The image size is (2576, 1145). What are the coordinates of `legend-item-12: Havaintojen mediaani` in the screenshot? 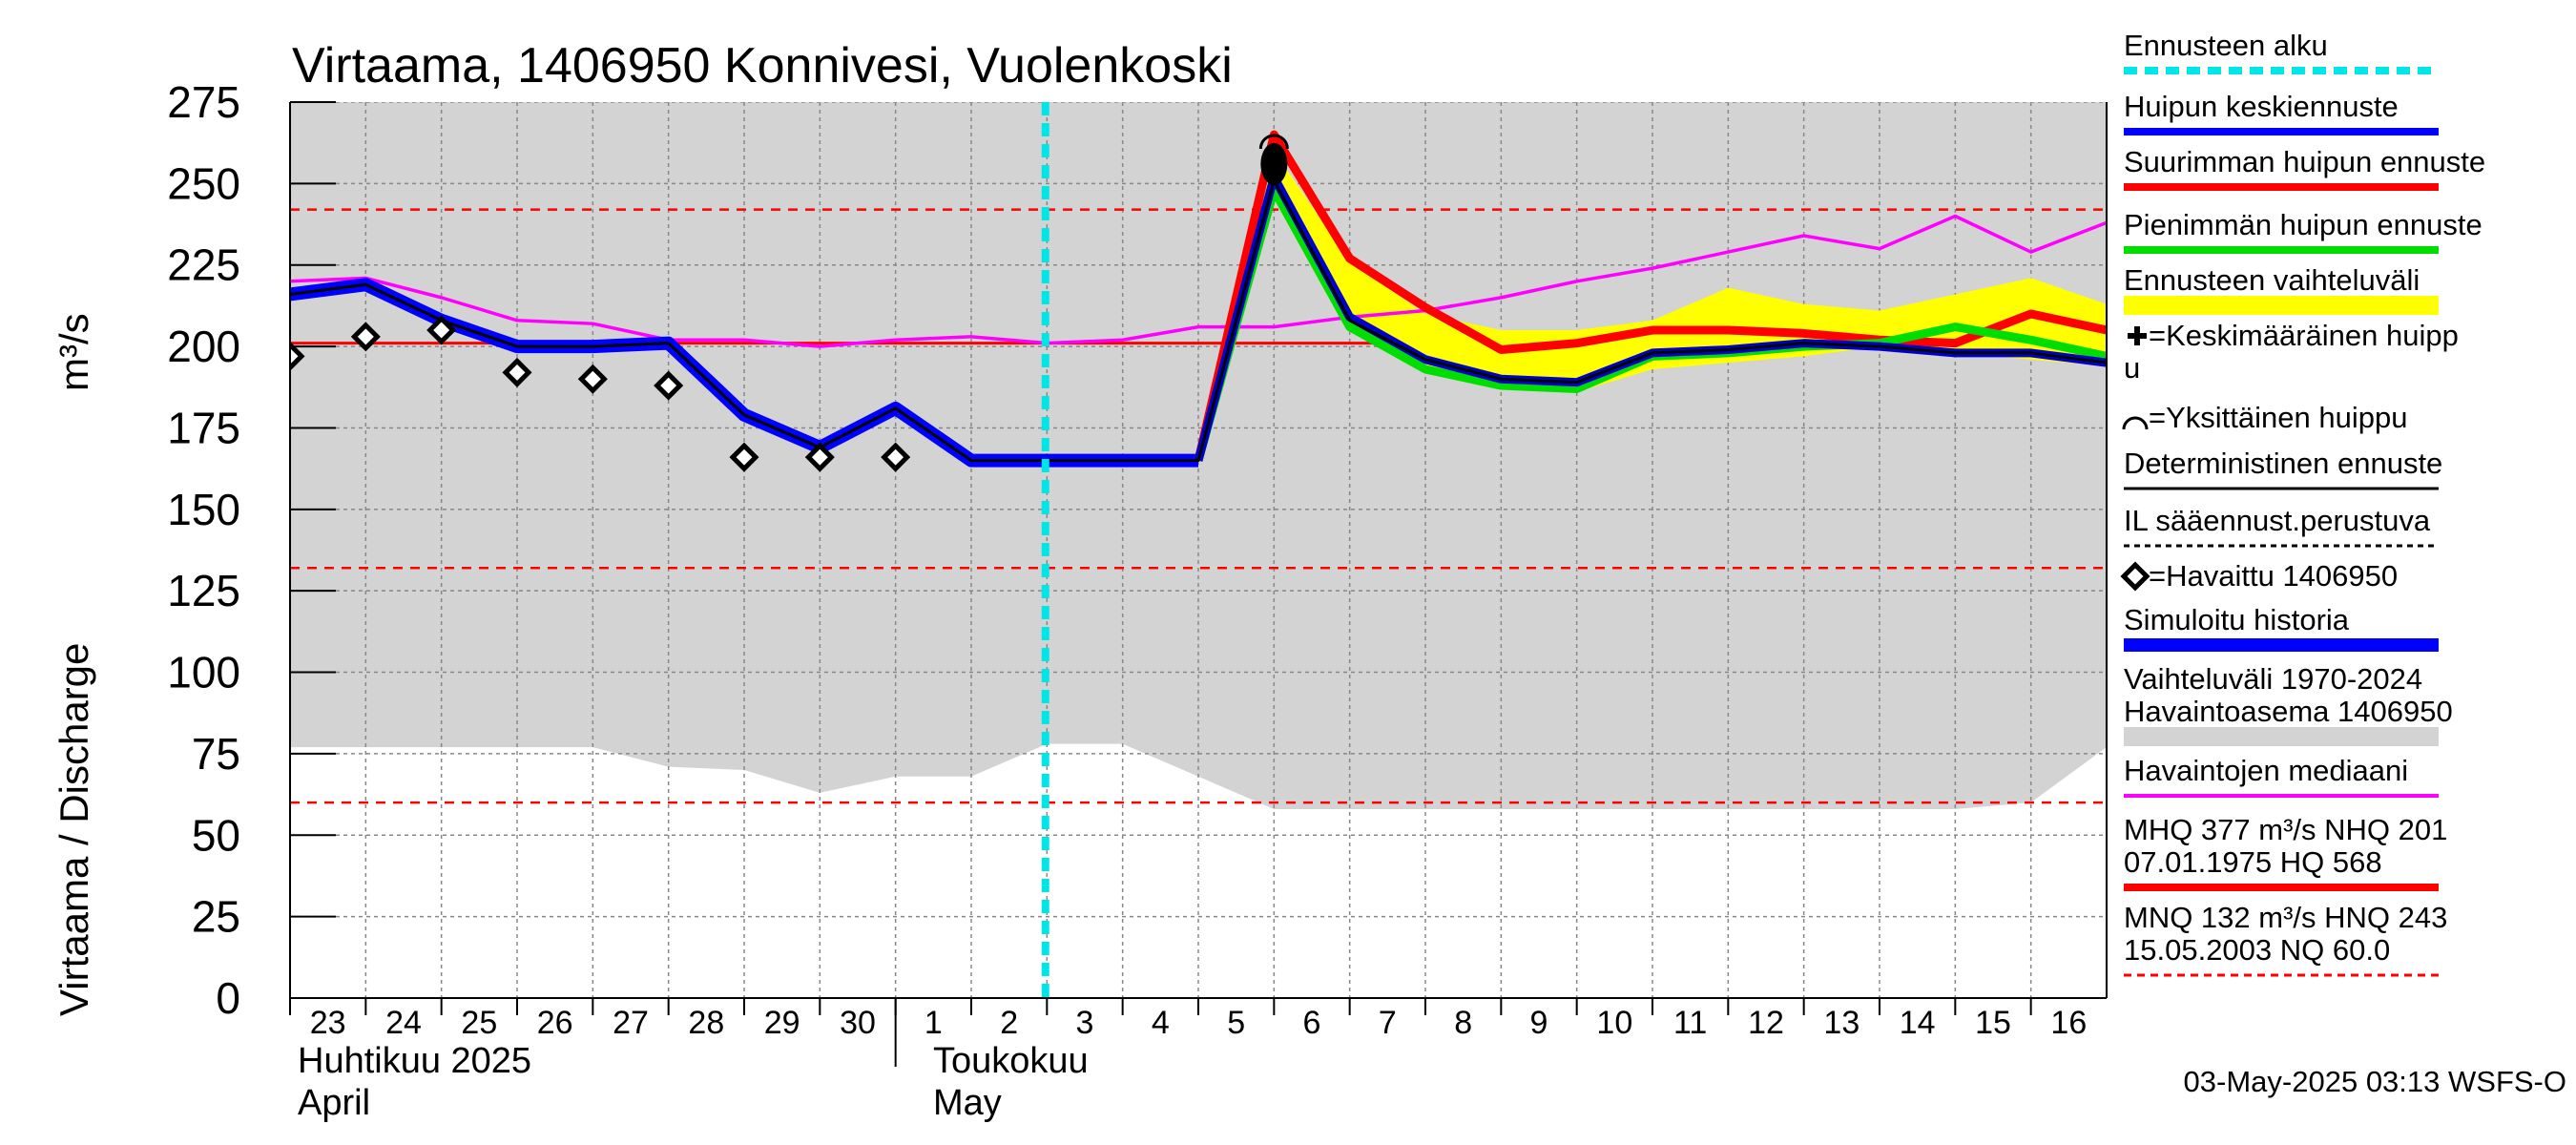 It's located at (2281, 776).